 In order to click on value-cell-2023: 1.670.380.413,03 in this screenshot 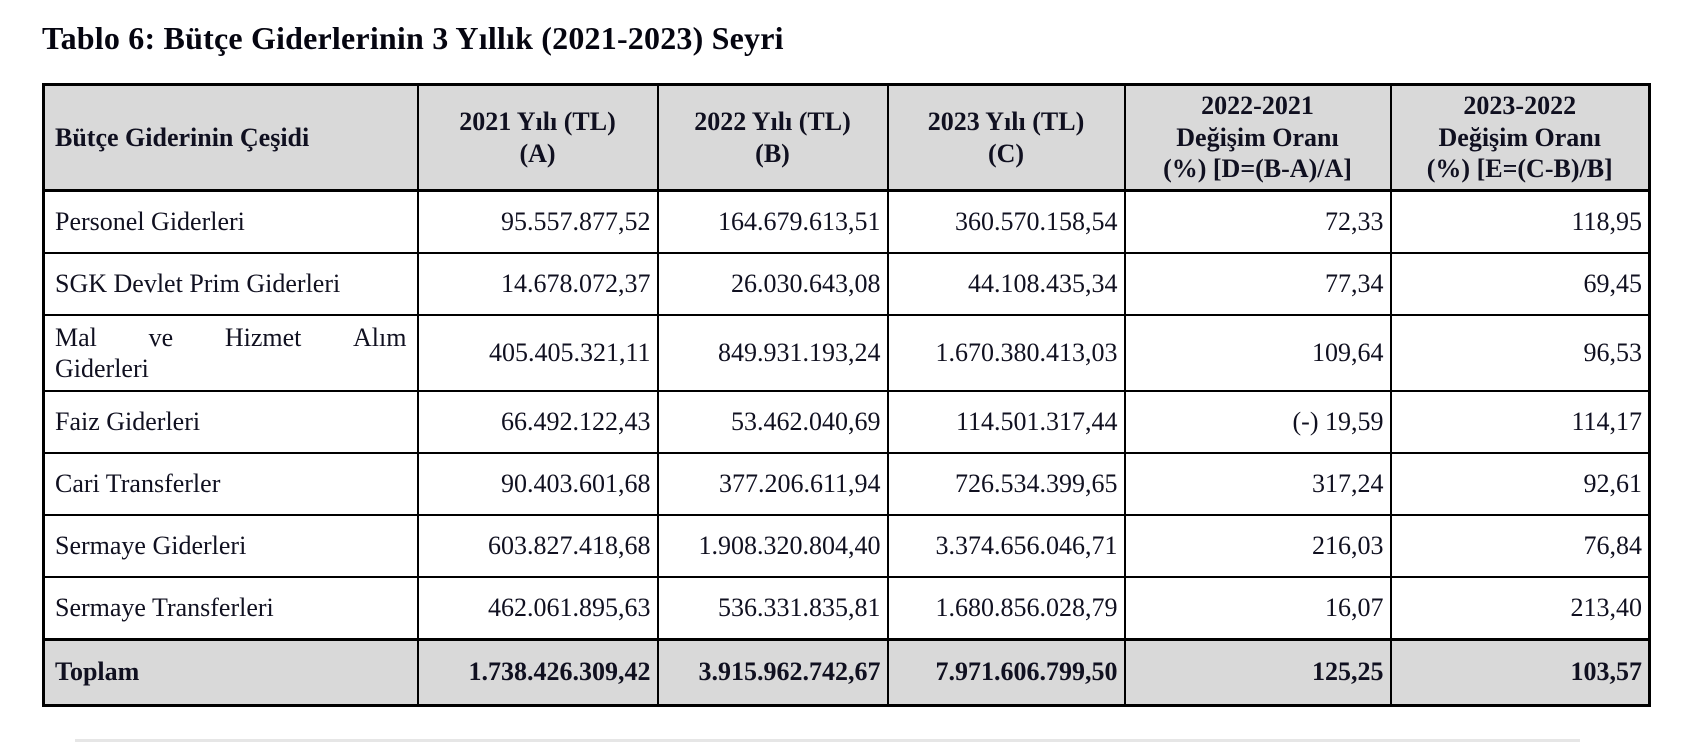, I will do `click(1006, 353)`.